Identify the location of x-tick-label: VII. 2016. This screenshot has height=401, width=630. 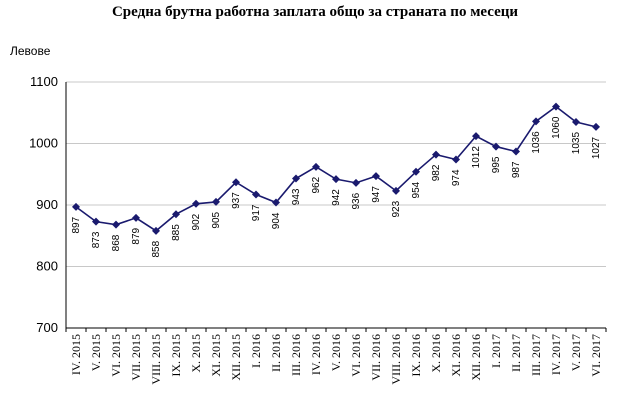
(376, 357).